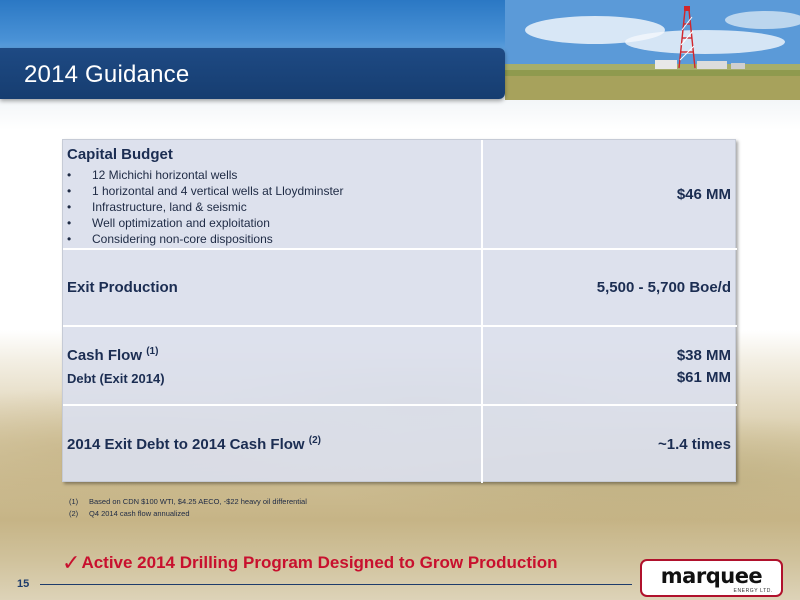 The width and height of the screenshot is (800, 600). What do you see at coordinates (105, 355) in the screenshot?
I see `cash-flow-label: Cash Flow` at bounding box center [105, 355].